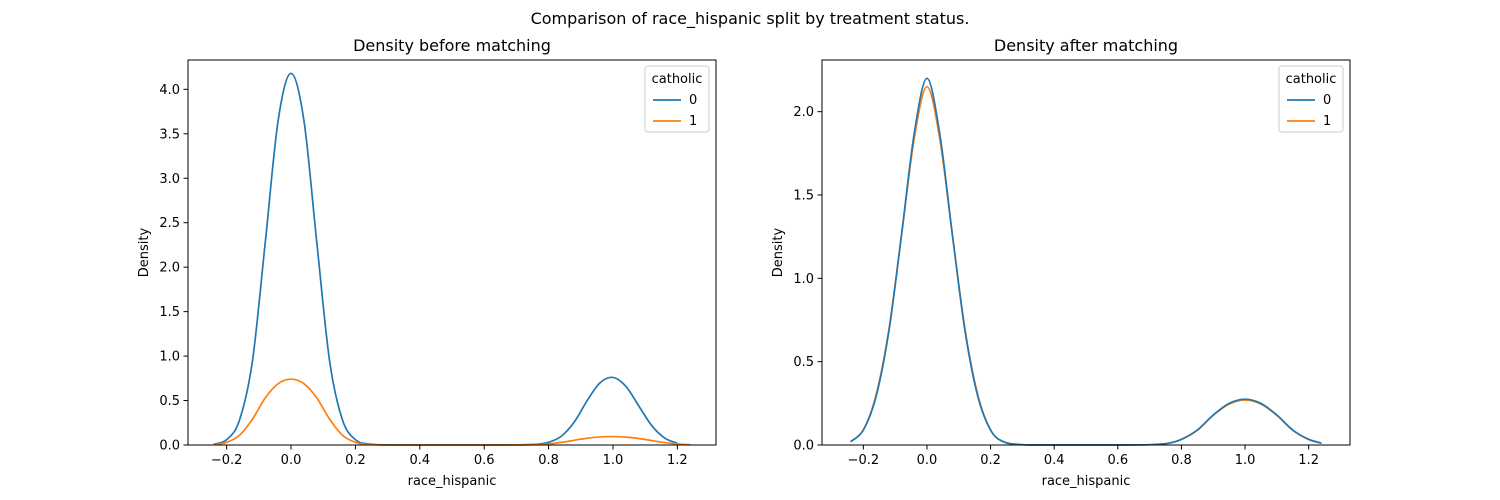 Image resolution: width=1500 pixels, height=500 pixels. What do you see at coordinates (169, 134) in the screenshot?
I see `y-tick-label: 3.5` at bounding box center [169, 134].